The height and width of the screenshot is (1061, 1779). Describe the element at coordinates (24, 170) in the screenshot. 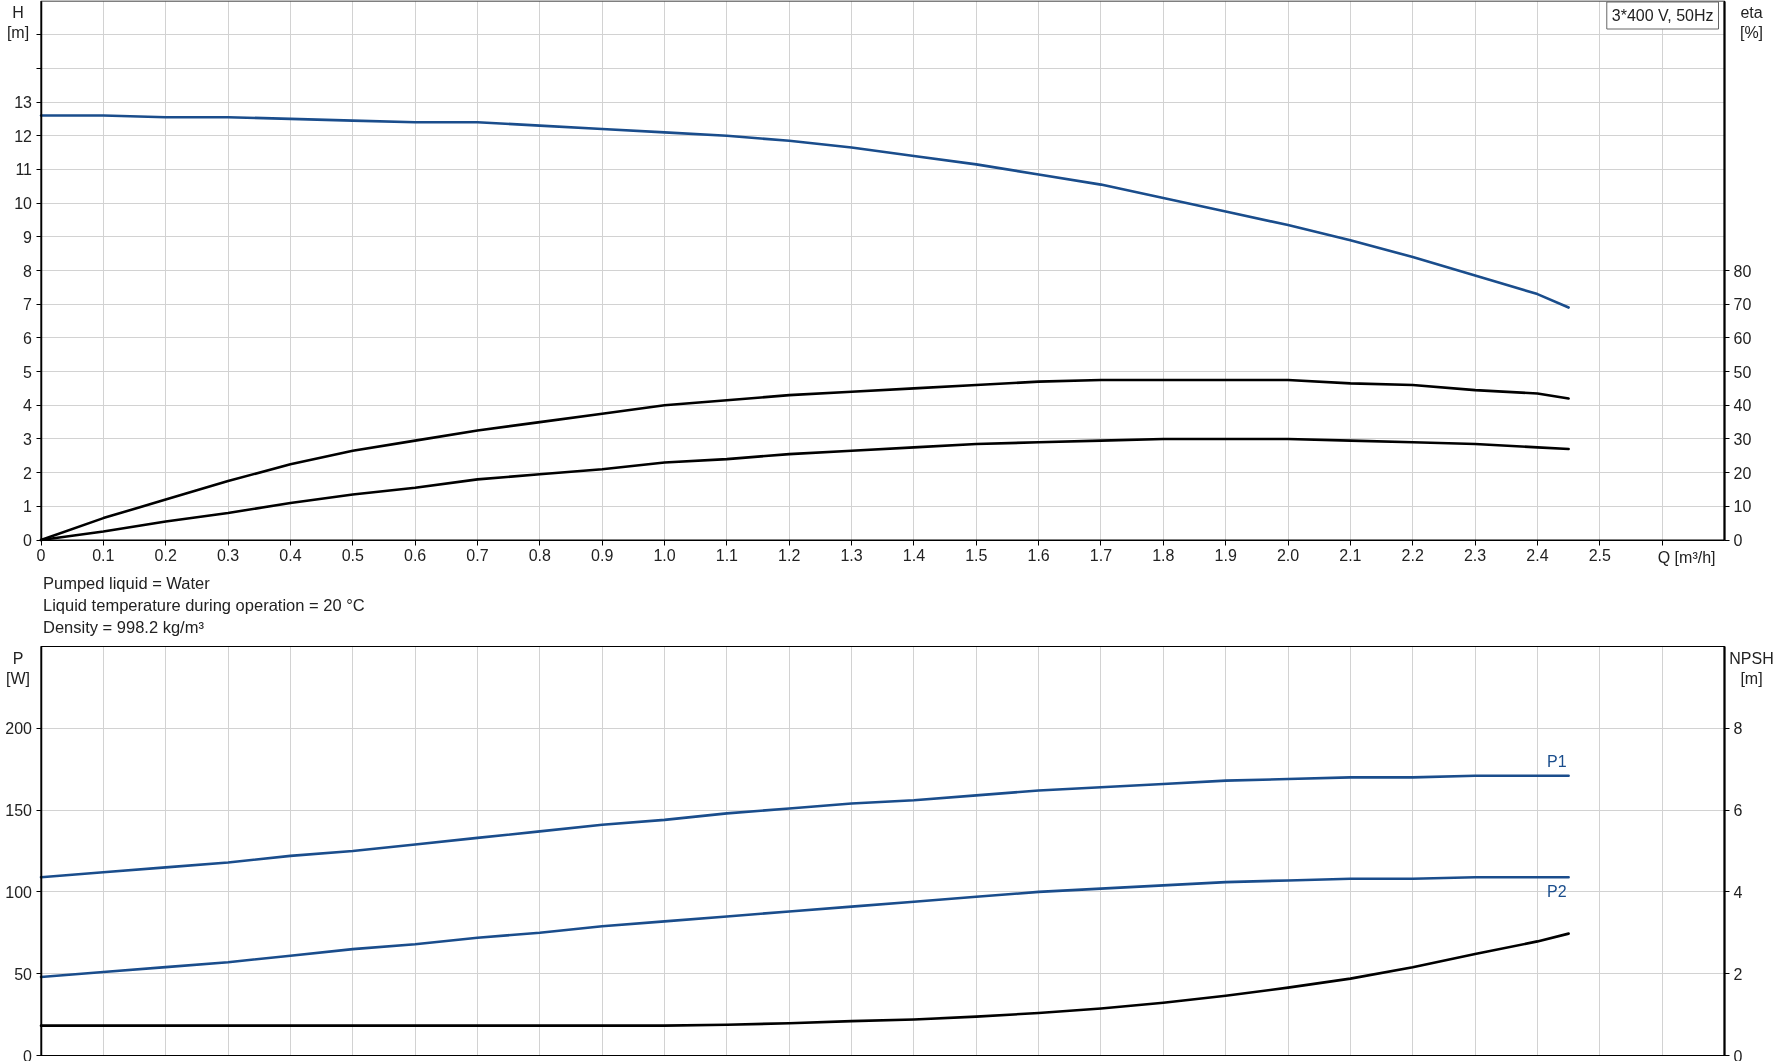

I see `y-tick-label: 11` at that location.